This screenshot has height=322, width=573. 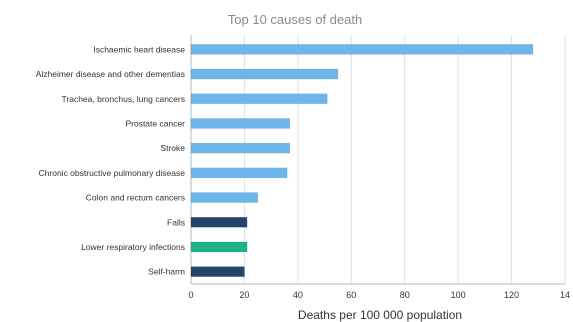 What do you see at coordinates (351, 295) in the screenshot?
I see `x-tick-label: 60` at bounding box center [351, 295].